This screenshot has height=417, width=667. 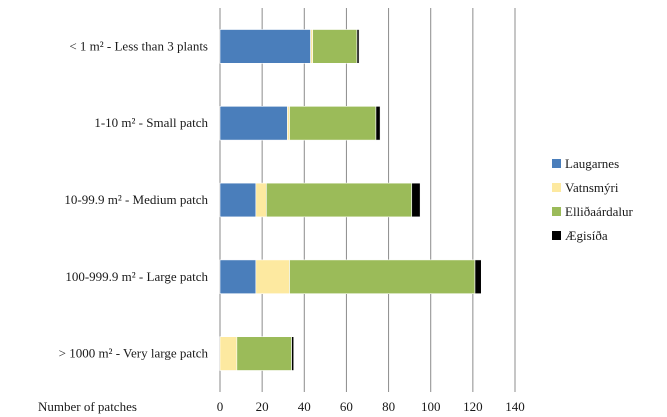 What do you see at coordinates (220, 406) in the screenshot?
I see `x-tick-label: 0` at bounding box center [220, 406].